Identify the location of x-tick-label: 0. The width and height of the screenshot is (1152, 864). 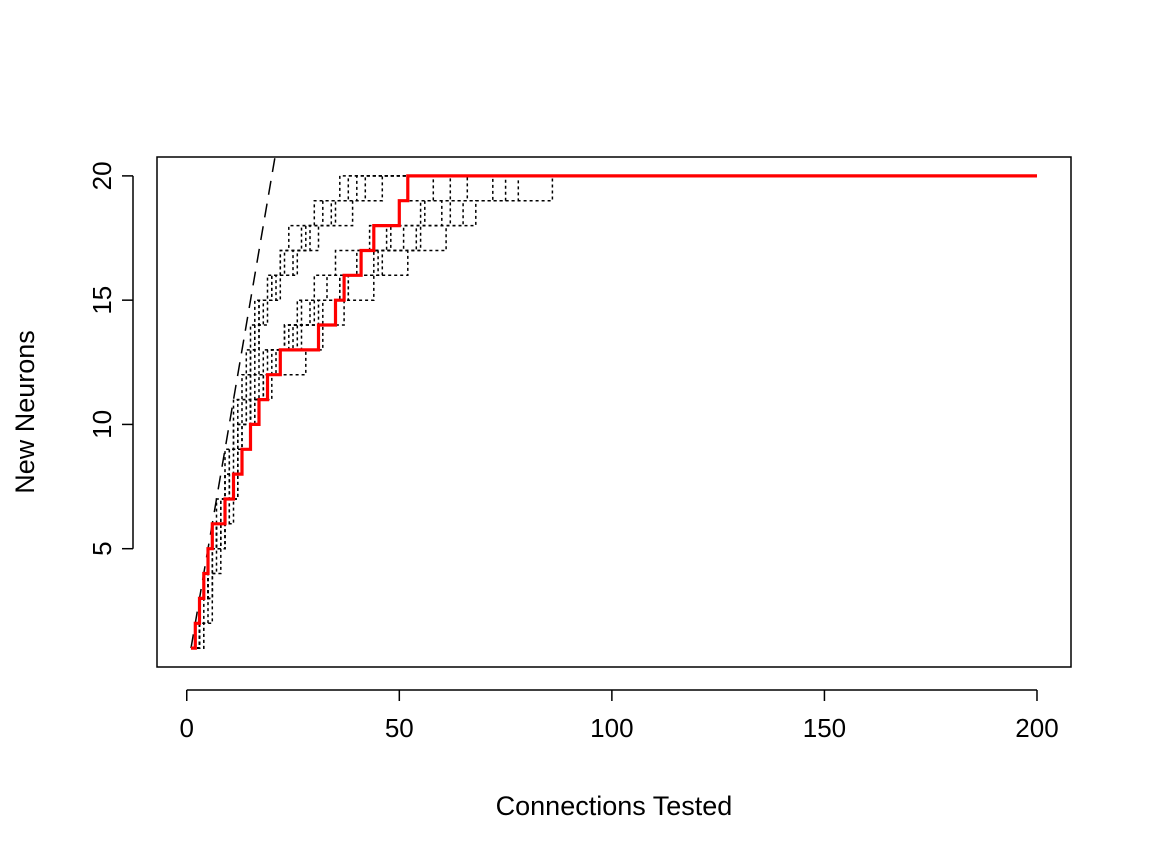
(187, 728).